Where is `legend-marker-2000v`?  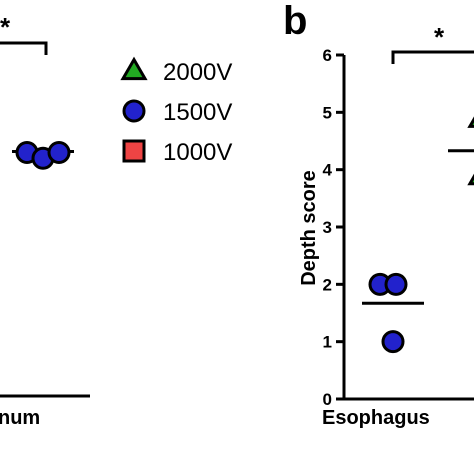
legend-marker-2000v is located at coordinates (134, 68).